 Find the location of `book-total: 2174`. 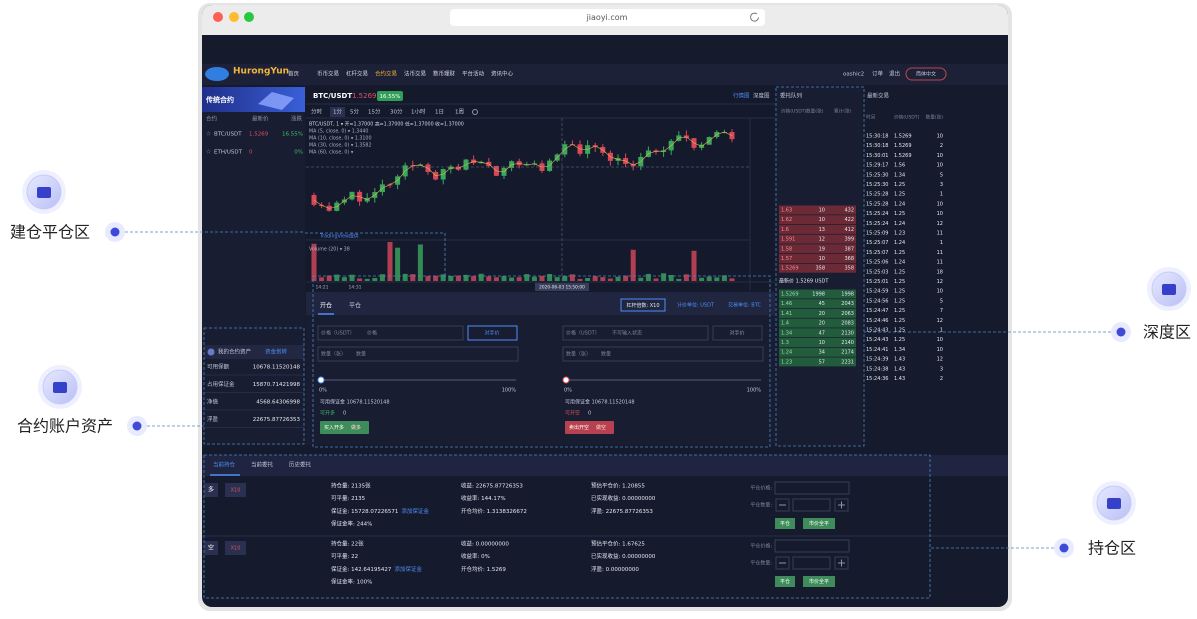

book-total: 2174 is located at coordinates (847, 353).